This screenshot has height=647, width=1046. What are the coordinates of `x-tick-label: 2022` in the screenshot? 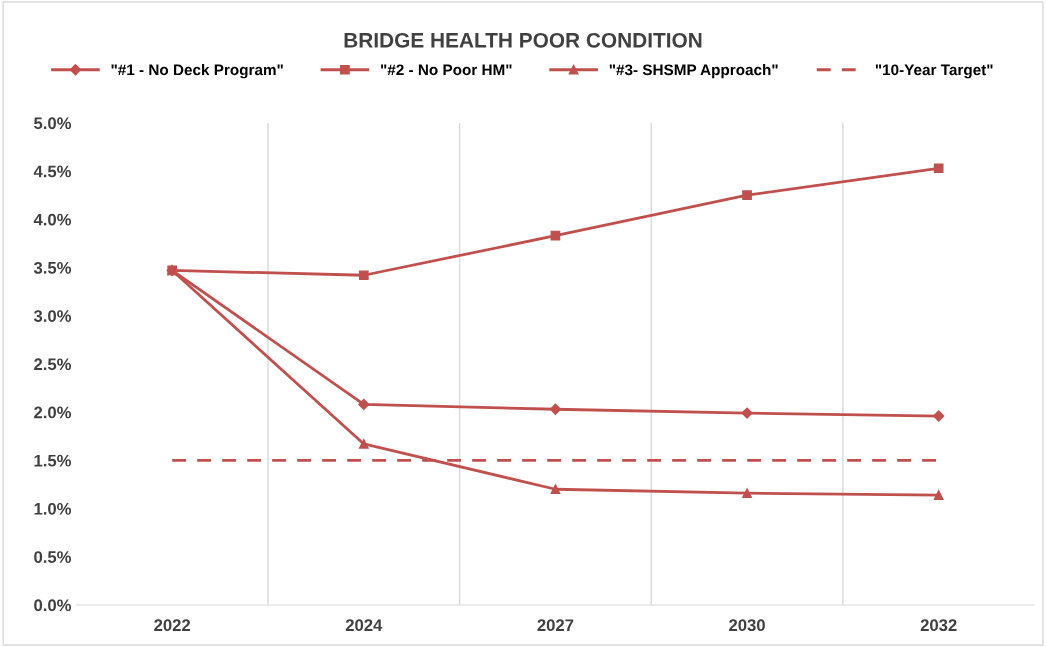 It's located at (172, 625).